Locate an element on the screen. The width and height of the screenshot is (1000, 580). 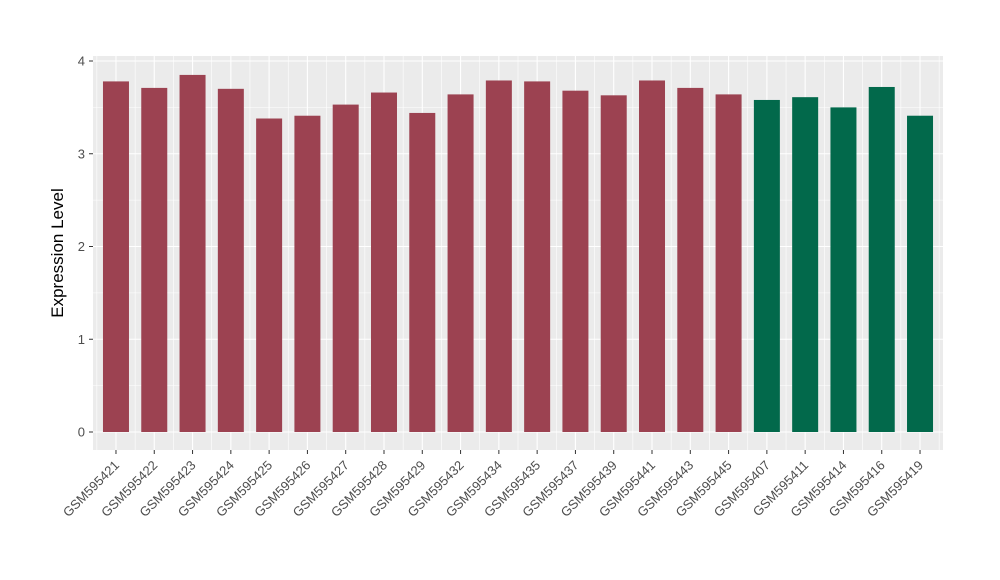
bar-GSM595443 is located at coordinates (690, 260).